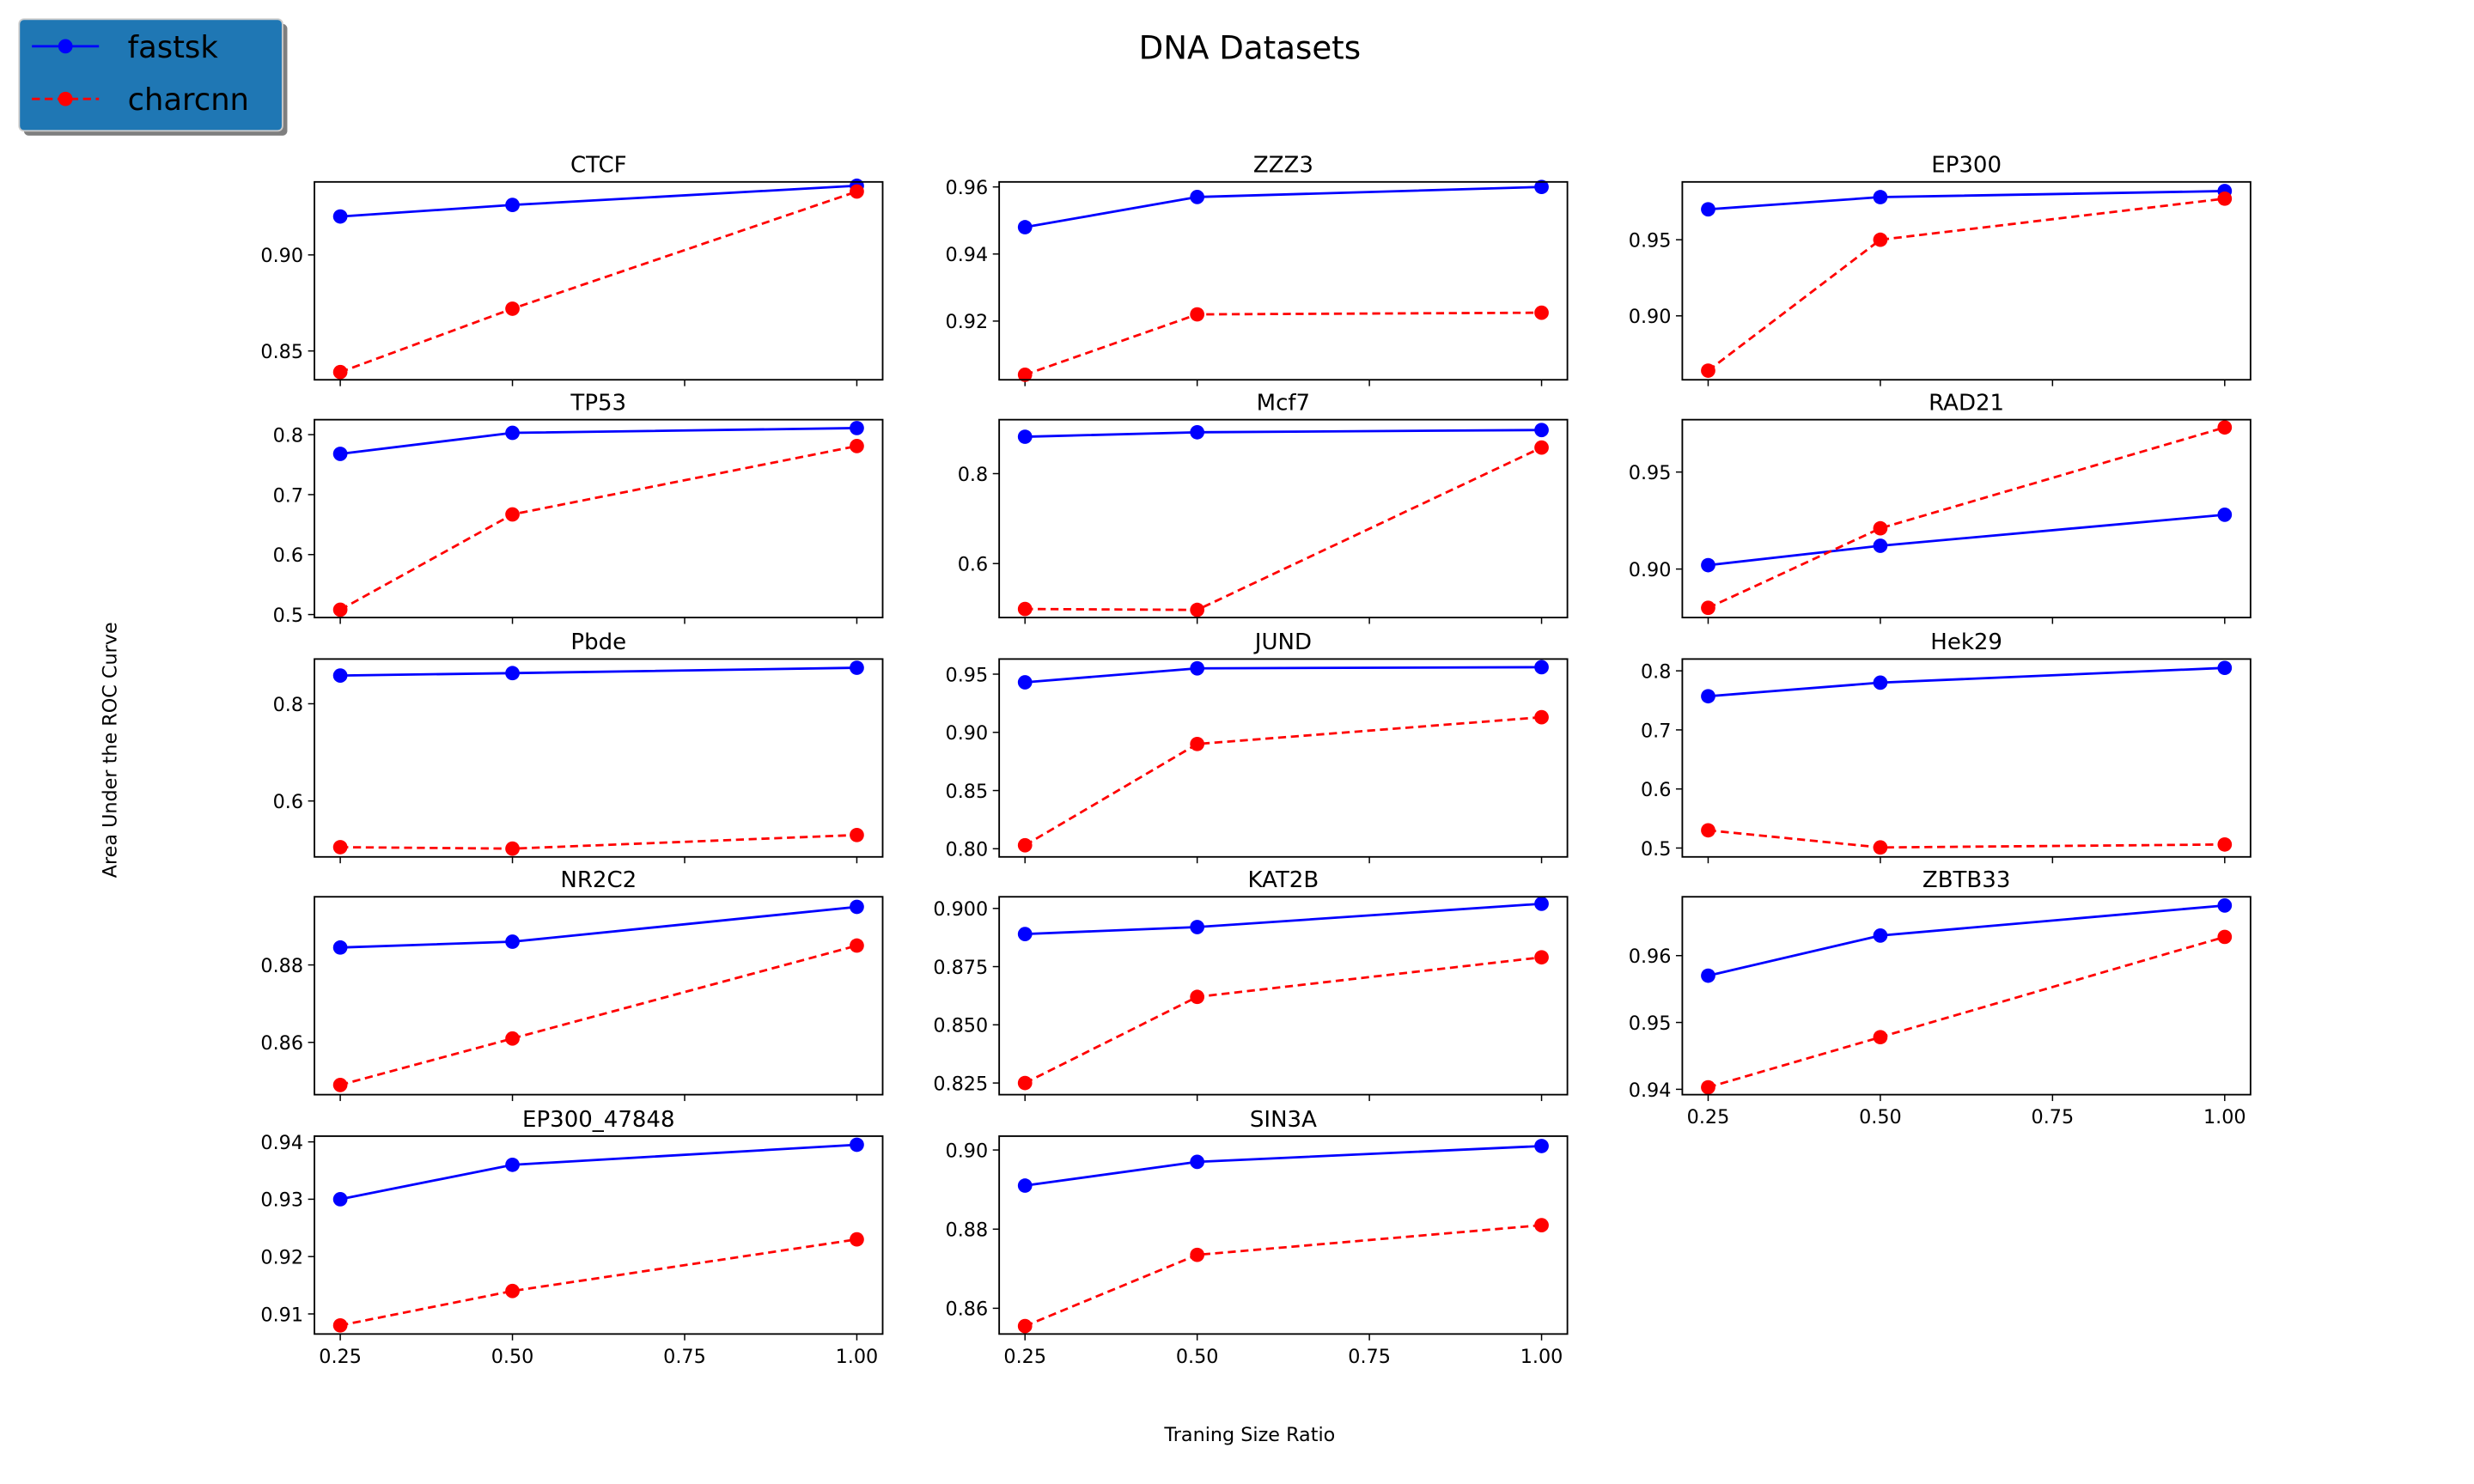 Image resolution: width=2474 pixels, height=1484 pixels. I want to click on subplot-title: CTCF, so click(598, 166).